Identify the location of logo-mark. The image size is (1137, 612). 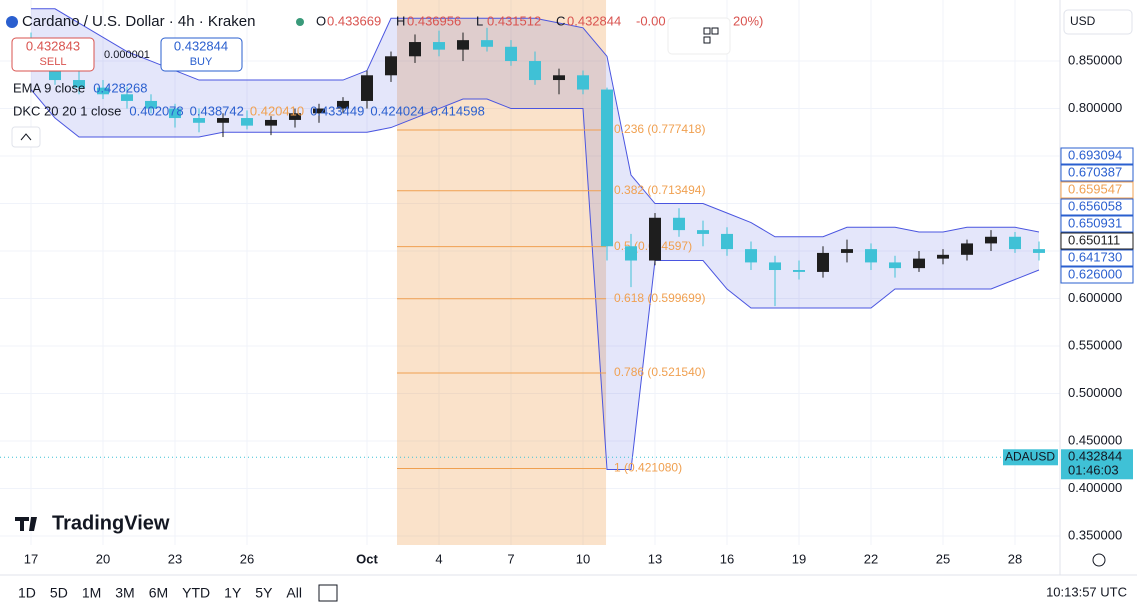
(26, 524).